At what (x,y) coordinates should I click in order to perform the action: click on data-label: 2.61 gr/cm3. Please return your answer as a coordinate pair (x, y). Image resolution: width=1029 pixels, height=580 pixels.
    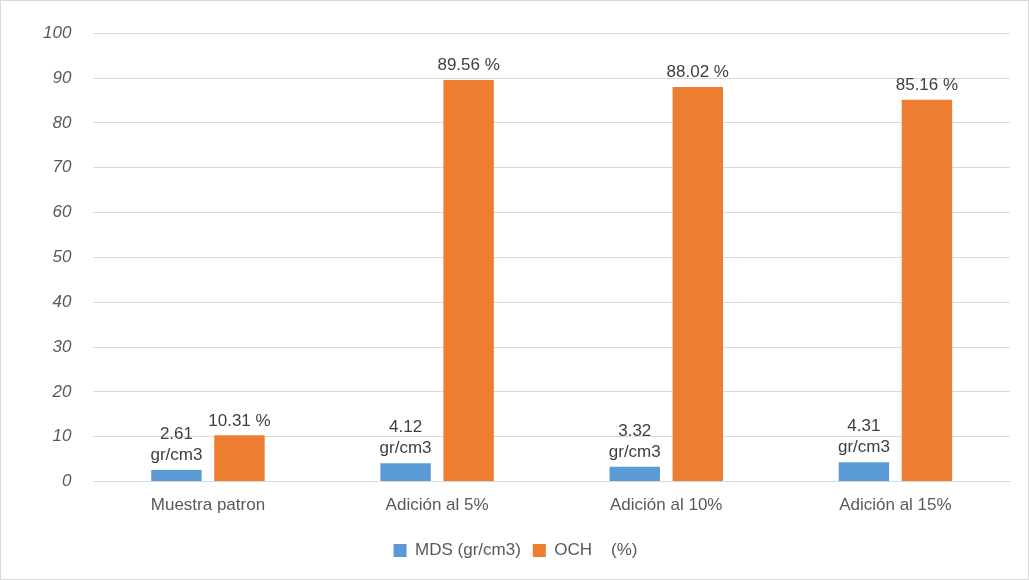
    Looking at the image, I should click on (176, 444).